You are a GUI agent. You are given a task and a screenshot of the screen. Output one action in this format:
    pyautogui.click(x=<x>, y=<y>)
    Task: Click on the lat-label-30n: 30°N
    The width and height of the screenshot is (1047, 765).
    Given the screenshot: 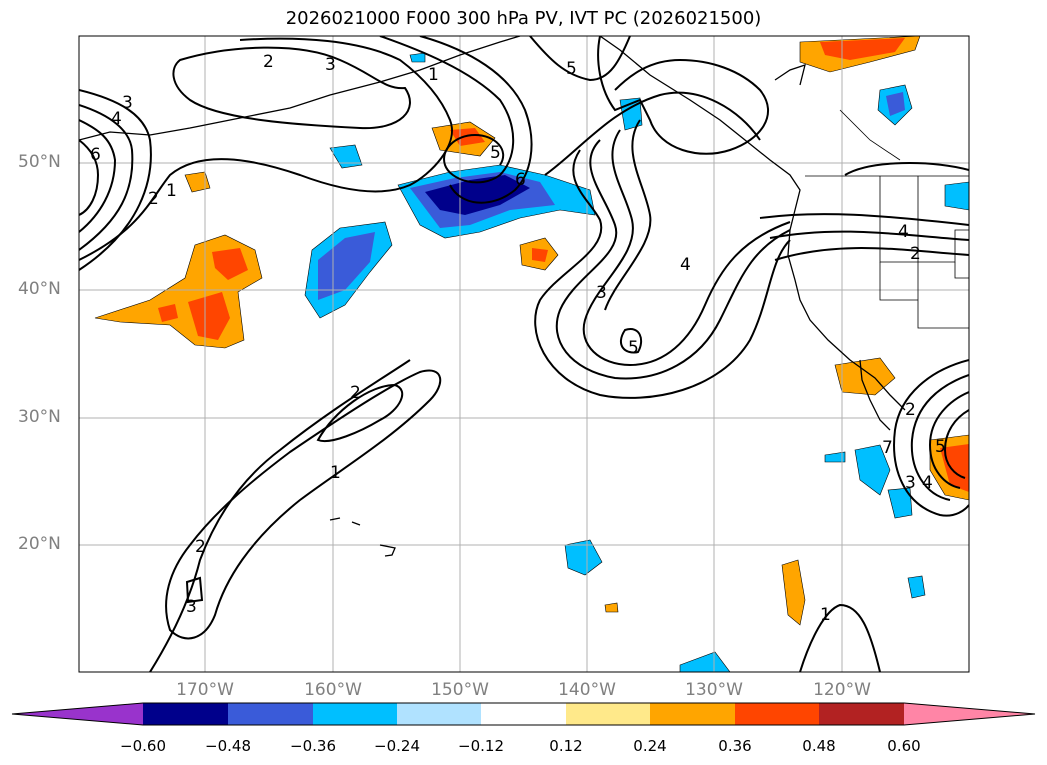 What is the action you would take?
    pyautogui.click(x=39, y=417)
    